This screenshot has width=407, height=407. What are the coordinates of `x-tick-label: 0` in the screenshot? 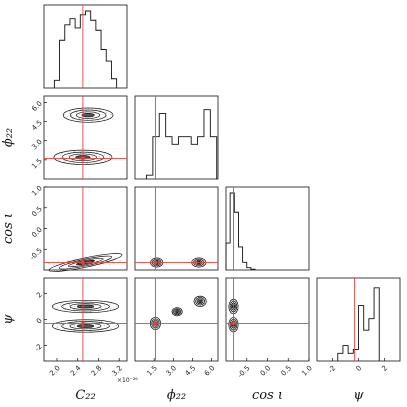 It's located at (358, 368).